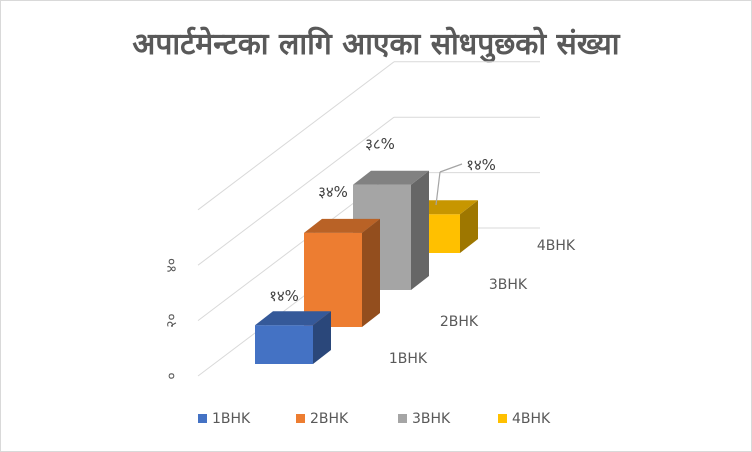  What do you see at coordinates (284, 344) in the screenshot?
I see `bar-front` at bounding box center [284, 344].